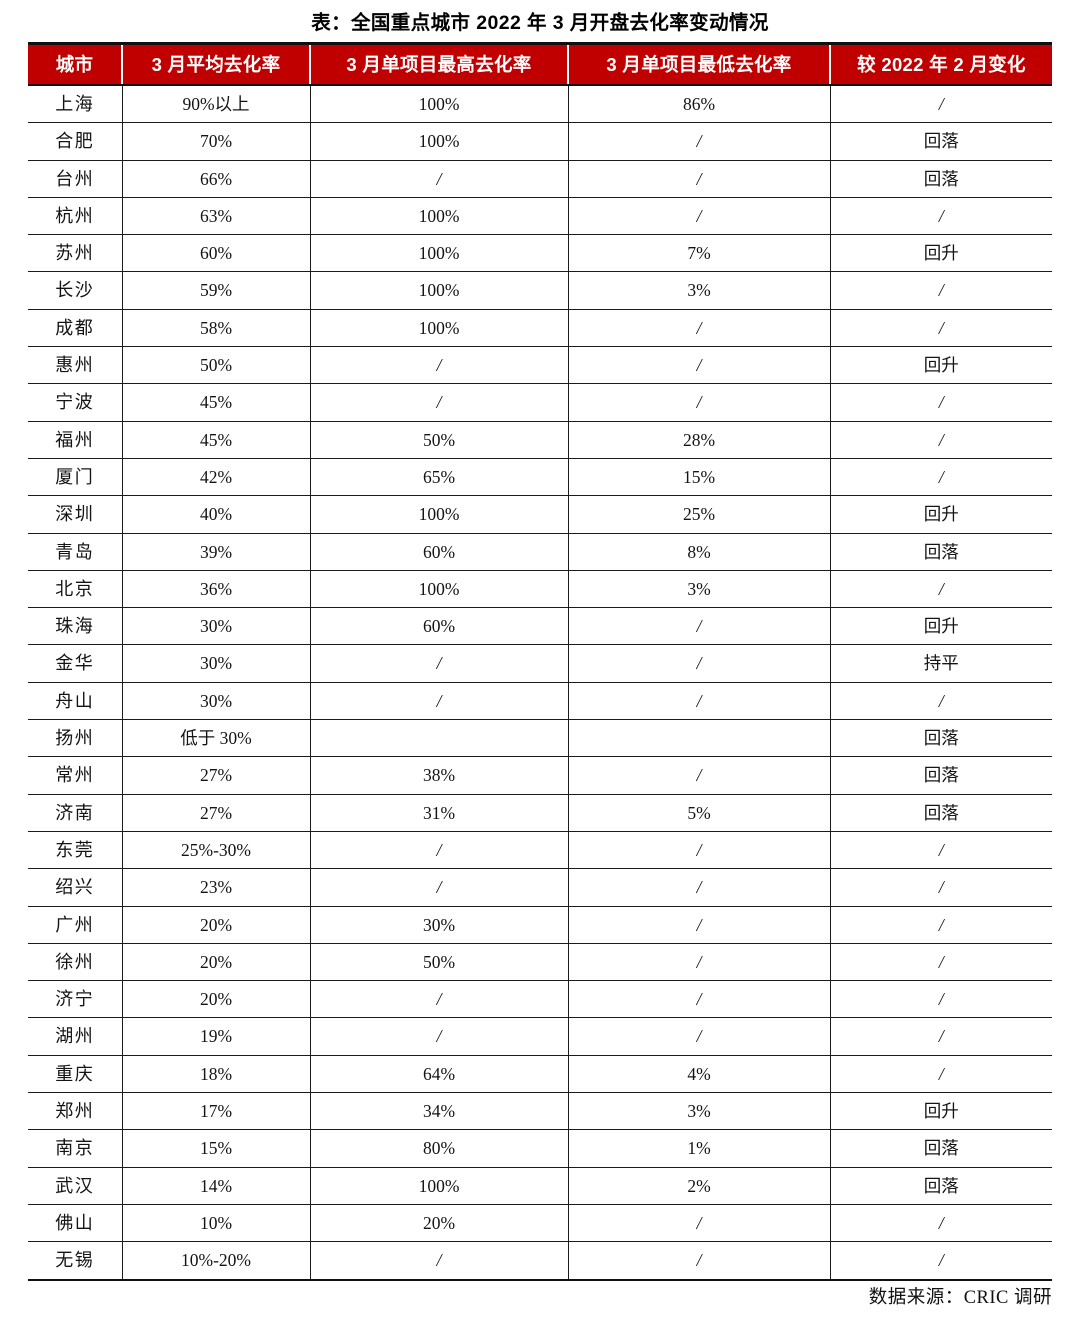 Image resolution: width=1080 pixels, height=1331 pixels. I want to click on table-row: 湖州 19% / / /, so click(540, 1036).